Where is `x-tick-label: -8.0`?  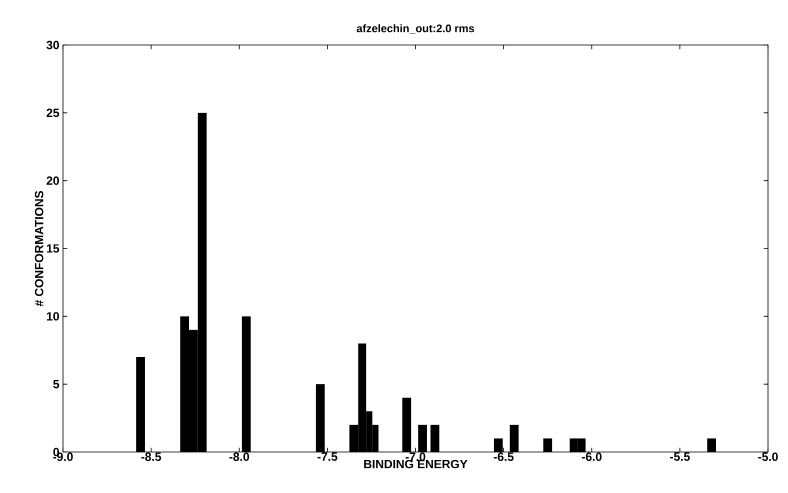 x-tick-label: -8.0 is located at coordinates (239, 456).